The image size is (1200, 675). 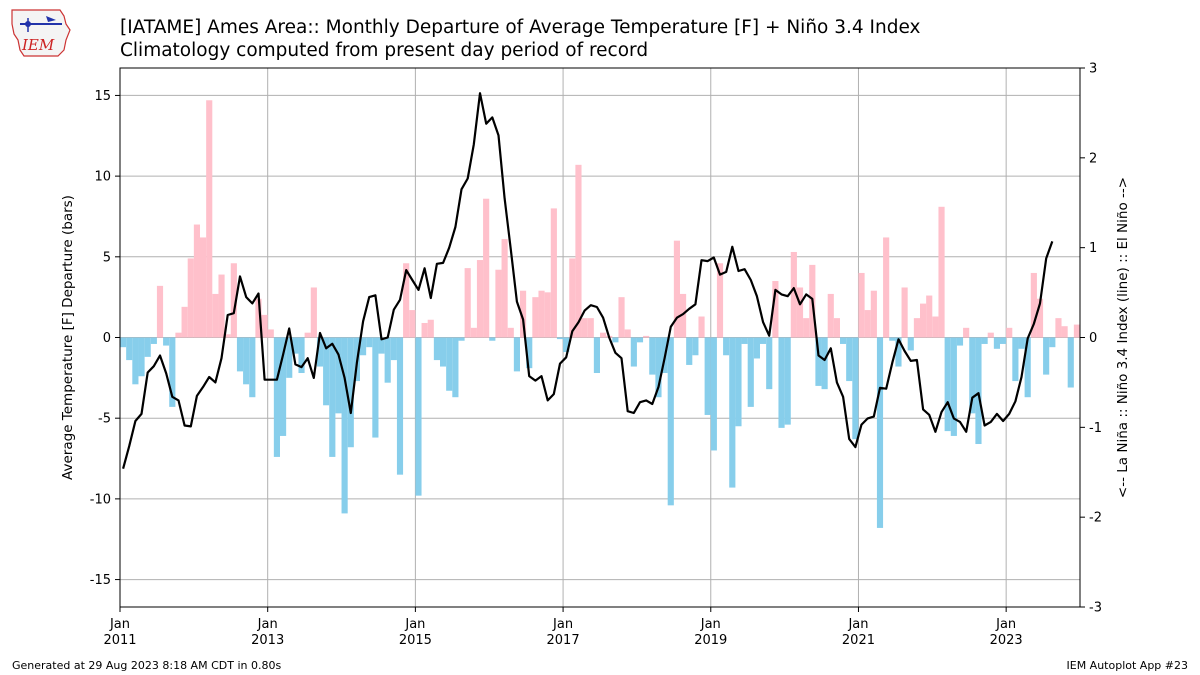 I want to click on y2-tick-label: -2, so click(x=1095, y=518).